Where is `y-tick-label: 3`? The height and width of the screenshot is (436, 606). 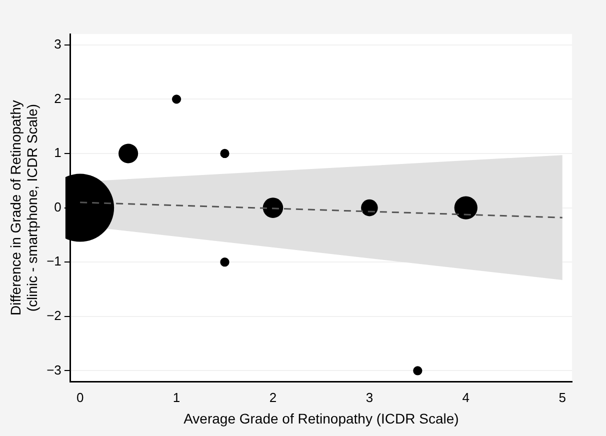 y-tick-label: 3 is located at coordinates (58, 44).